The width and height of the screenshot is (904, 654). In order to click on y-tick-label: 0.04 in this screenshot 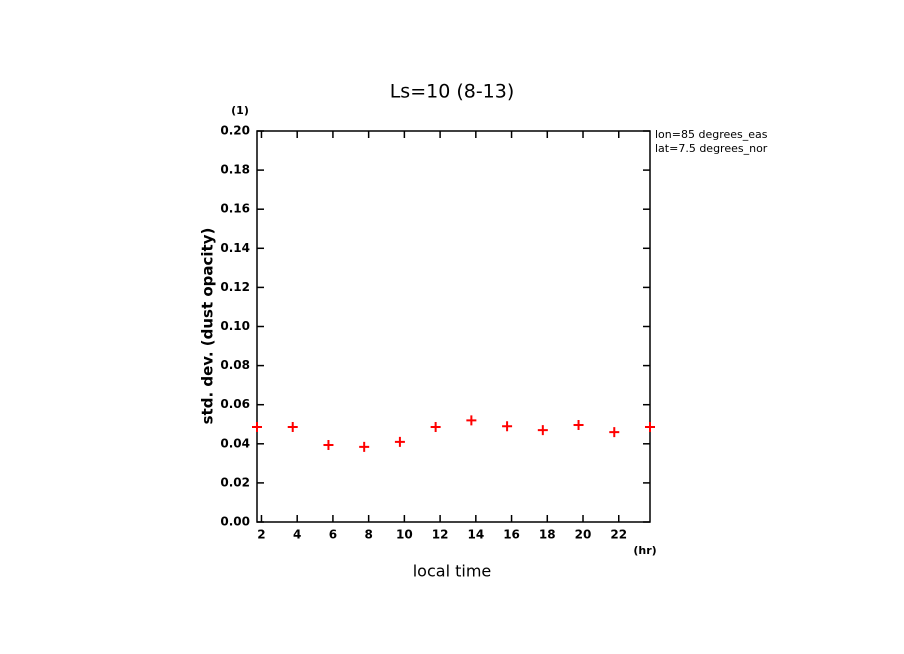, I will do `click(235, 443)`.